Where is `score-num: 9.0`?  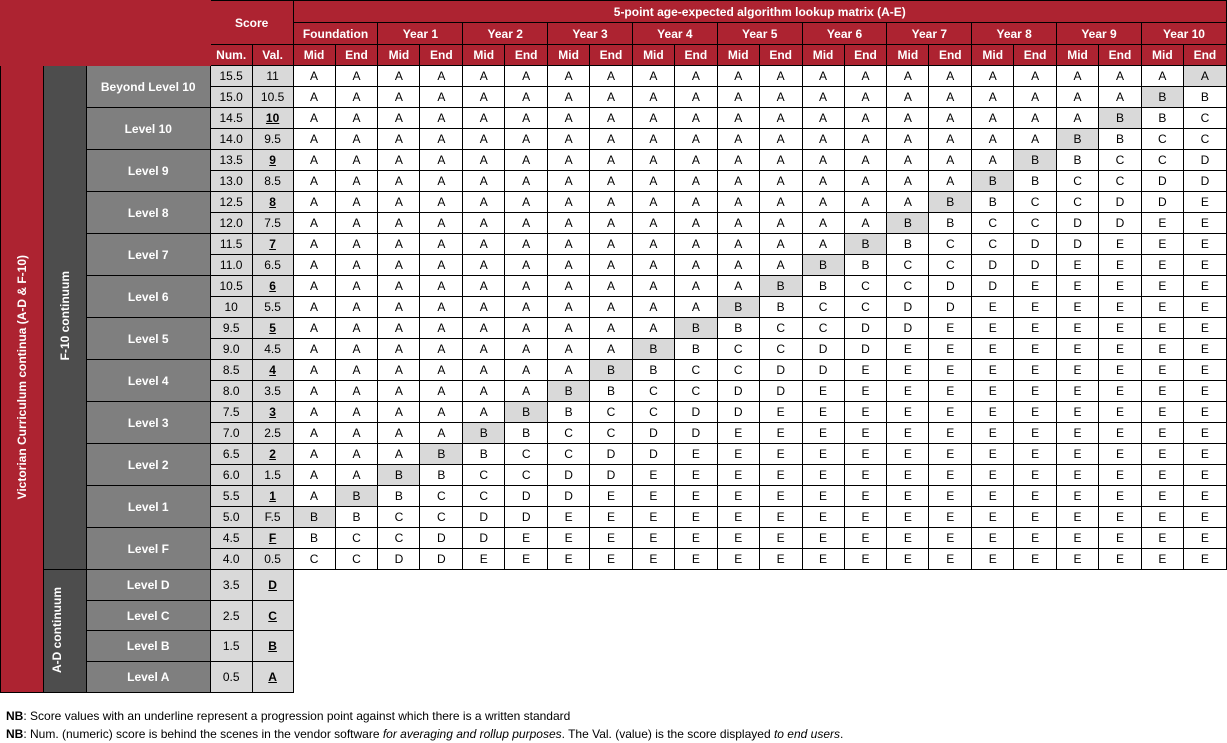 score-num: 9.0 is located at coordinates (231, 349).